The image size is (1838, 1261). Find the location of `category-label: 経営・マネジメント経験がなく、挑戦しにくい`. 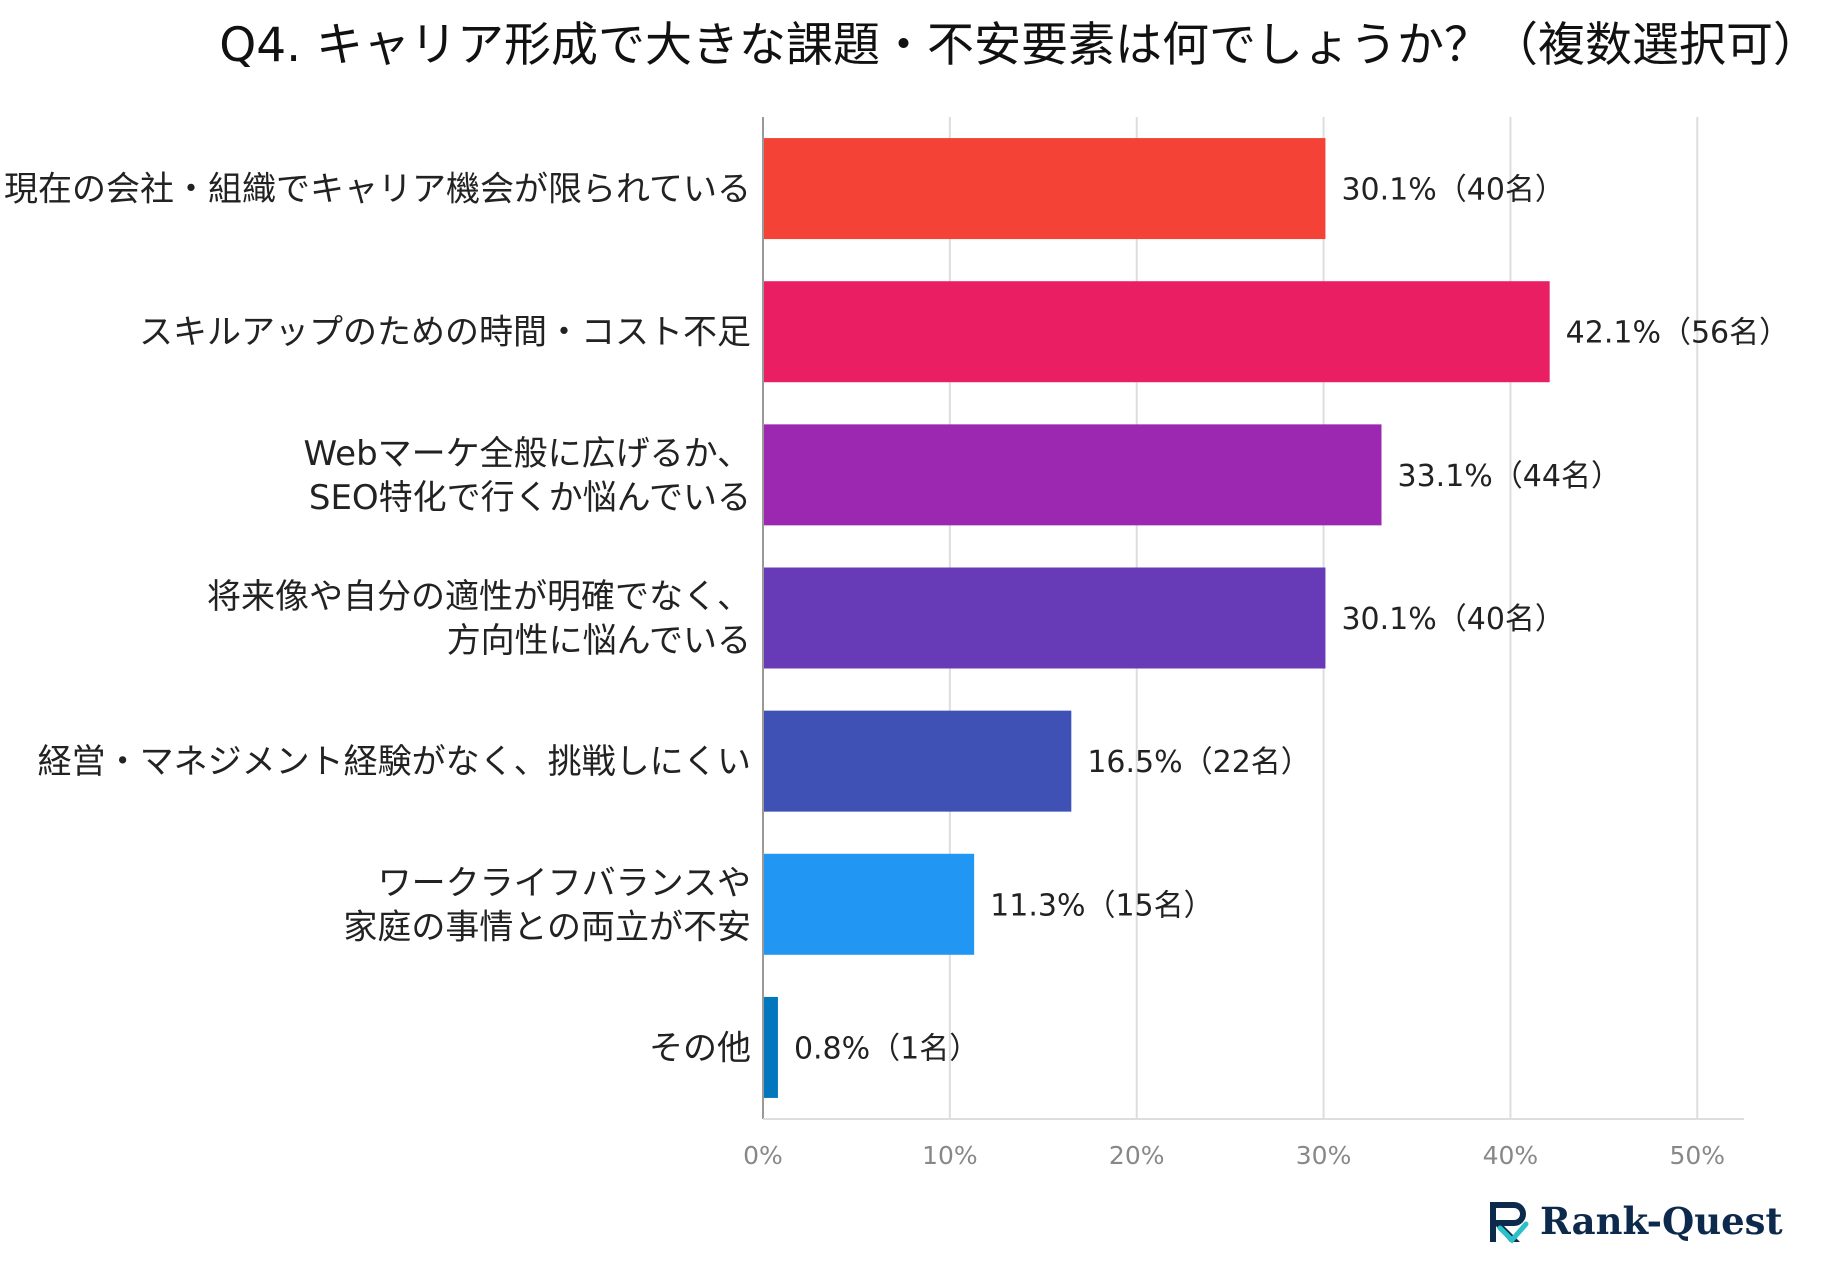

category-label: 経営・マネジメント経験がなく、挑戦しにくい is located at coordinates (394, 762).